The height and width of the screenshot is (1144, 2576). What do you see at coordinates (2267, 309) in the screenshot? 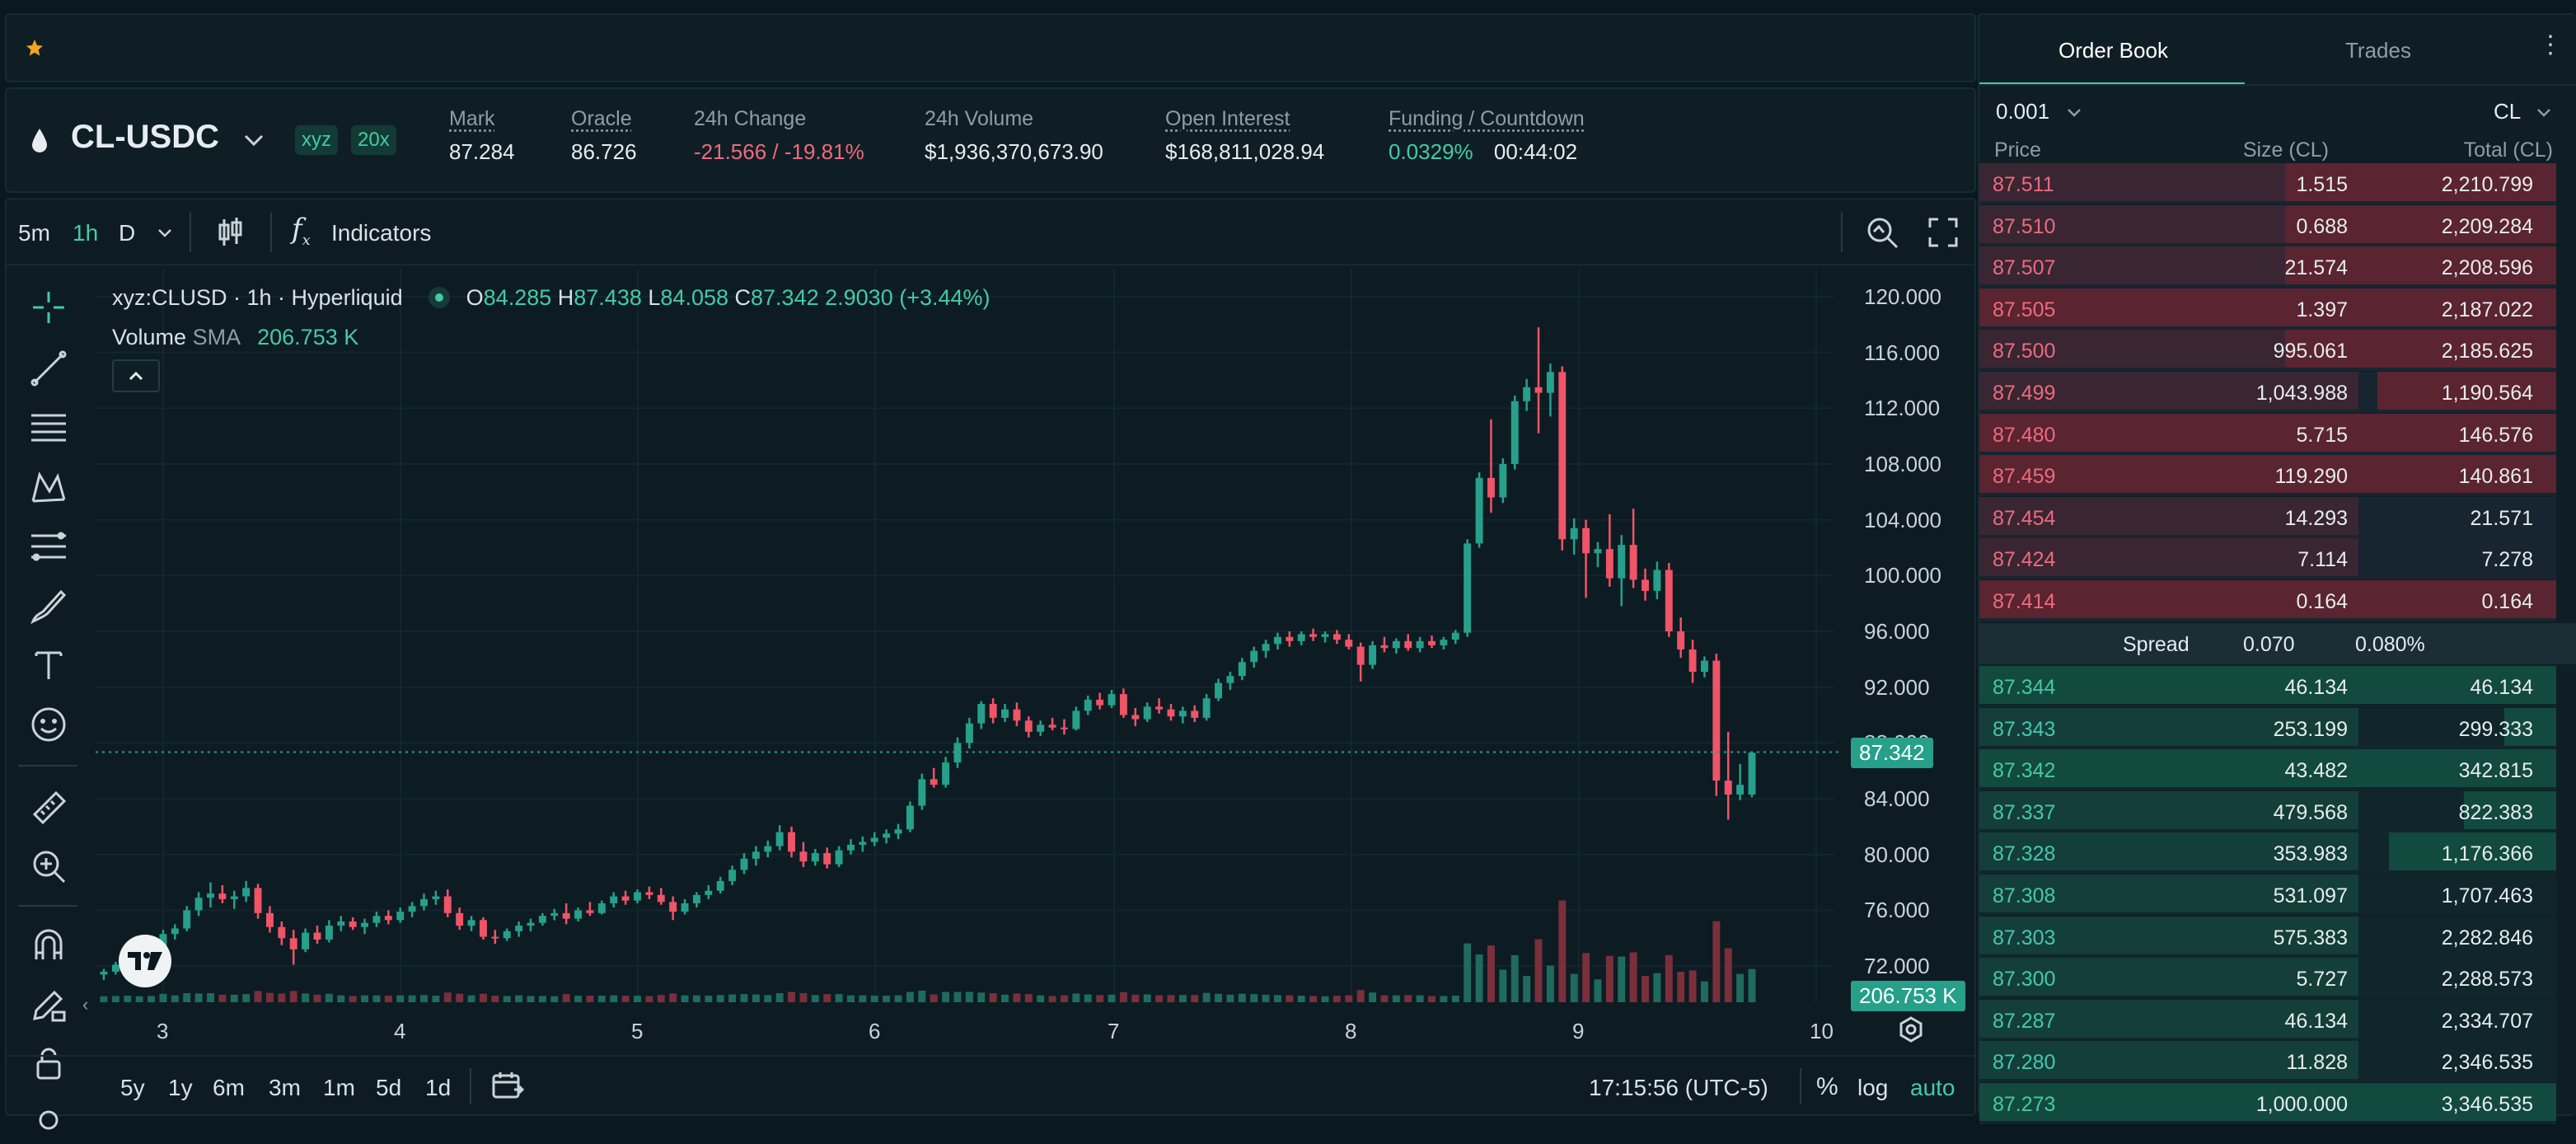
I see `ask-row: 87.505 1.397 2,187.022` at bounding box center [2267, 309].